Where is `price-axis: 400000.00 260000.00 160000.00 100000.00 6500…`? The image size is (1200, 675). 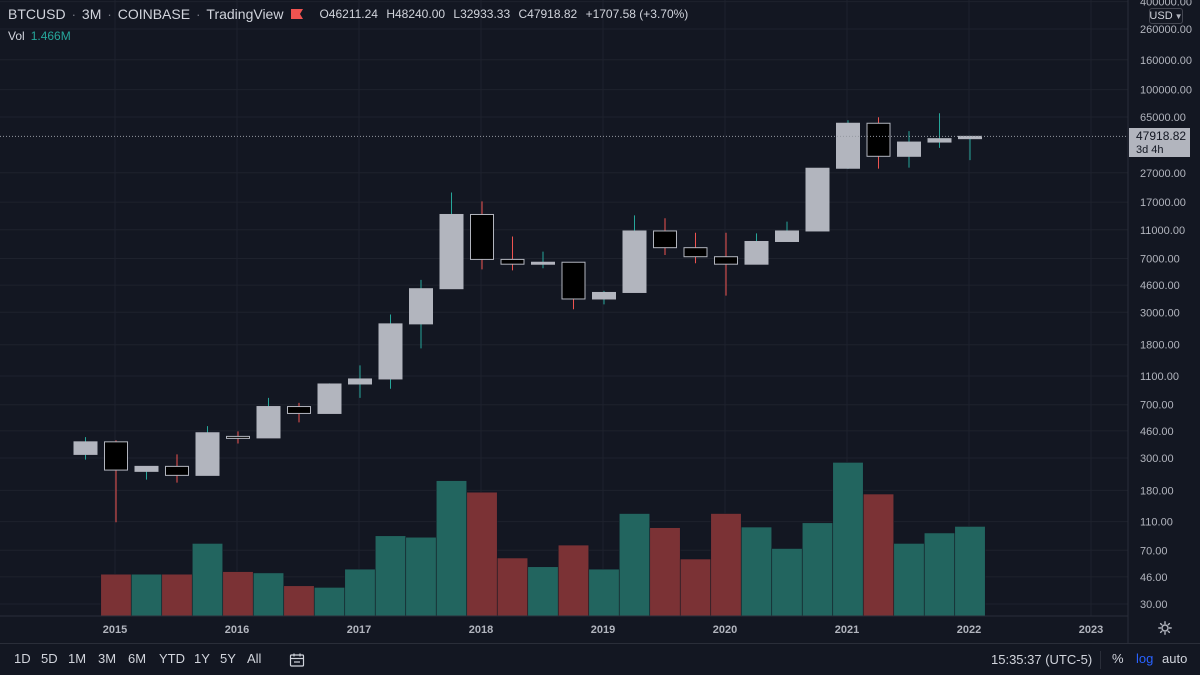 price-axis: 400000.00 260000.00 160000.00 100000.00 6500… is located at coordinates (1166, 305).